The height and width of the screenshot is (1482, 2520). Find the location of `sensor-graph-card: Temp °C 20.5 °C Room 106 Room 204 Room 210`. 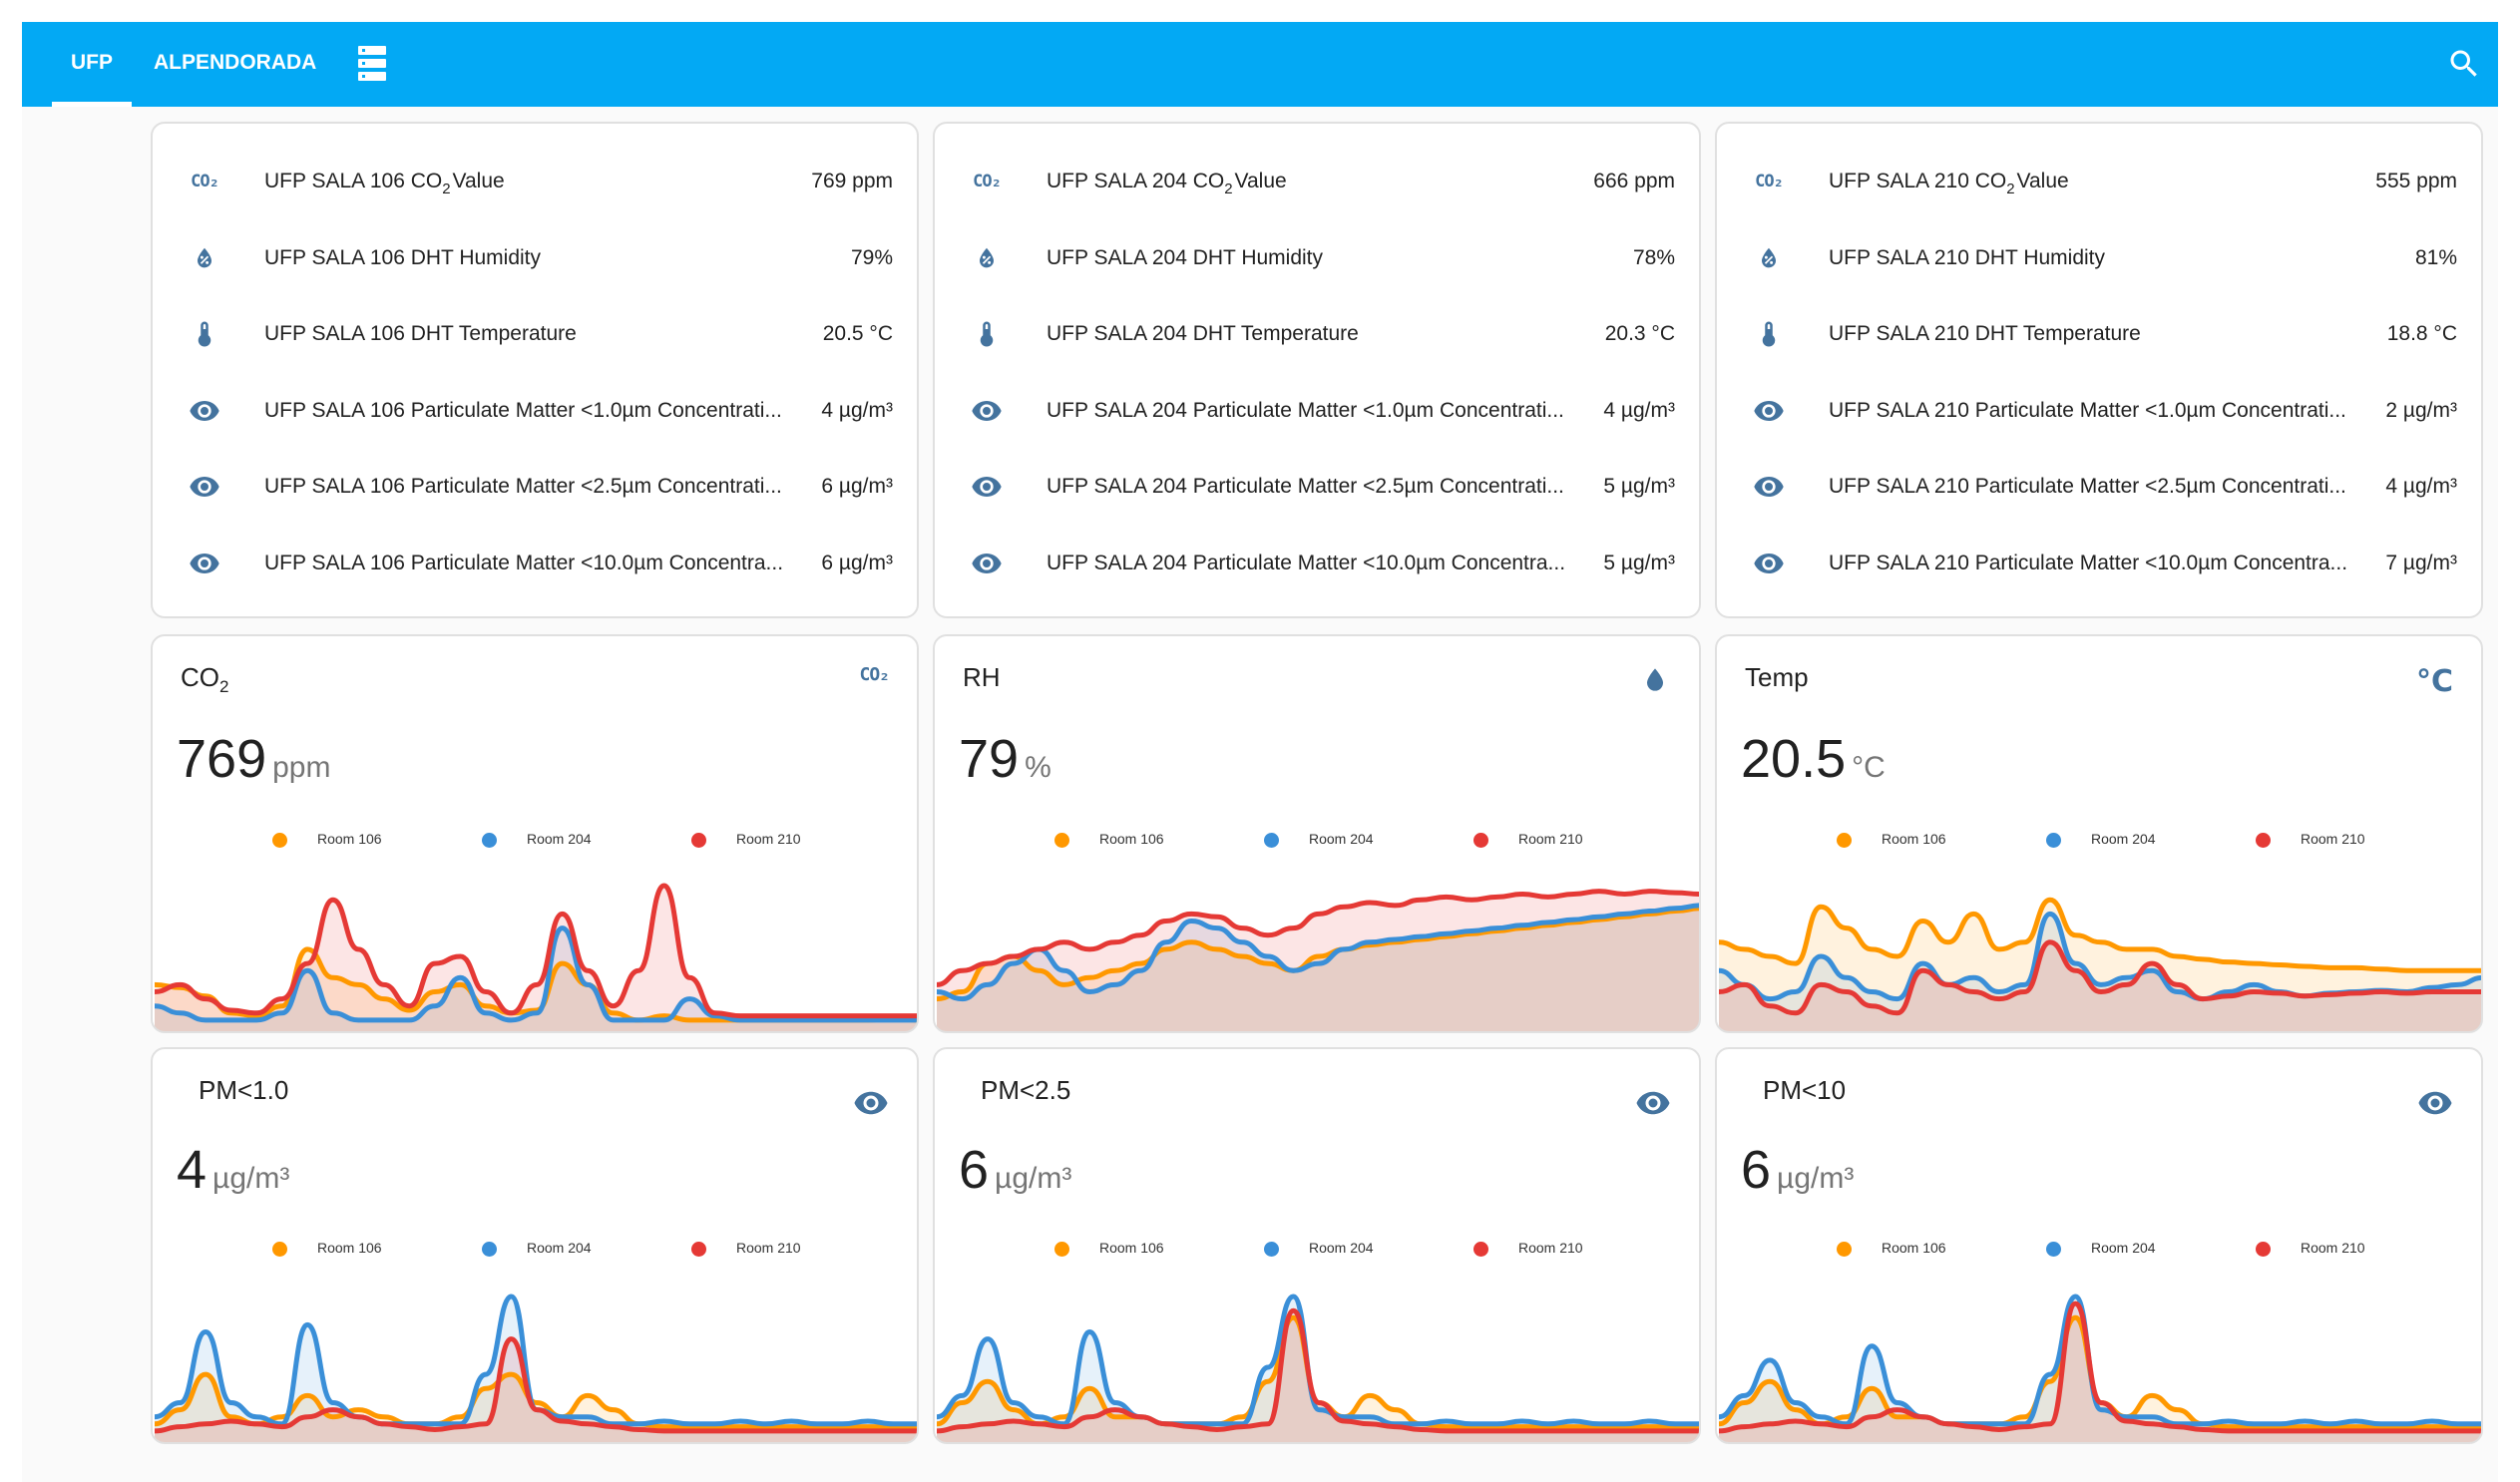

sensor-graph-card: Temp °C 20.5 °C Room 106 Room 204 Room 210 is located at coordinates (2099, 833).